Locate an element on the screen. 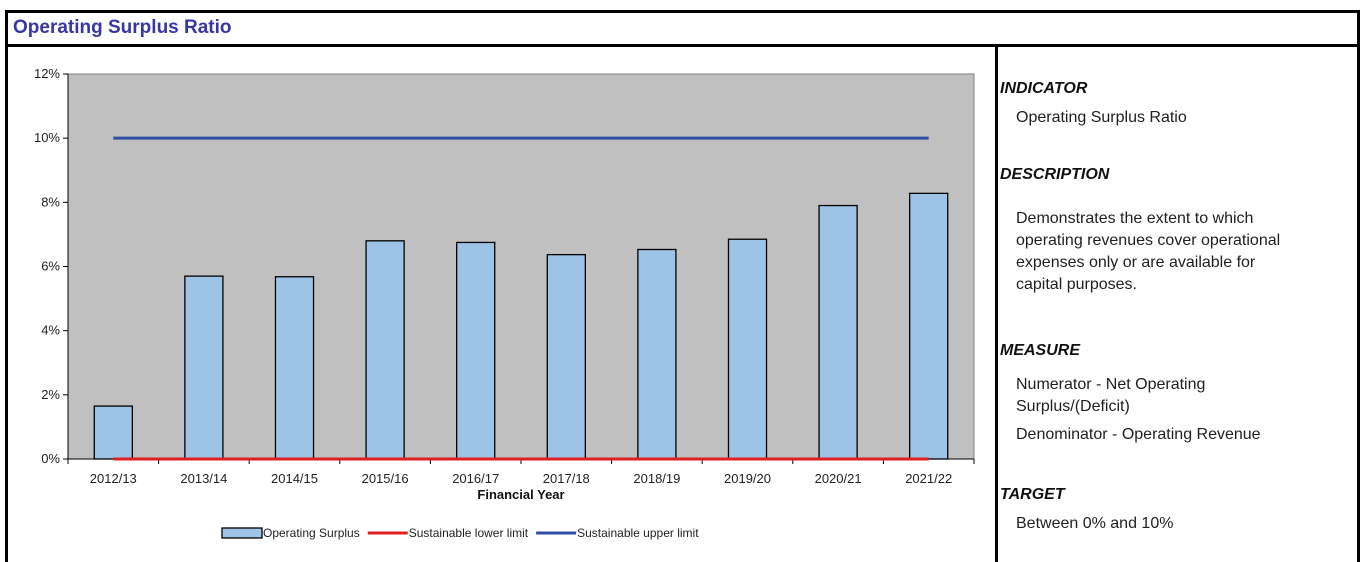  x-tick-label: 2020/21 is located at coordinates (838, 478).